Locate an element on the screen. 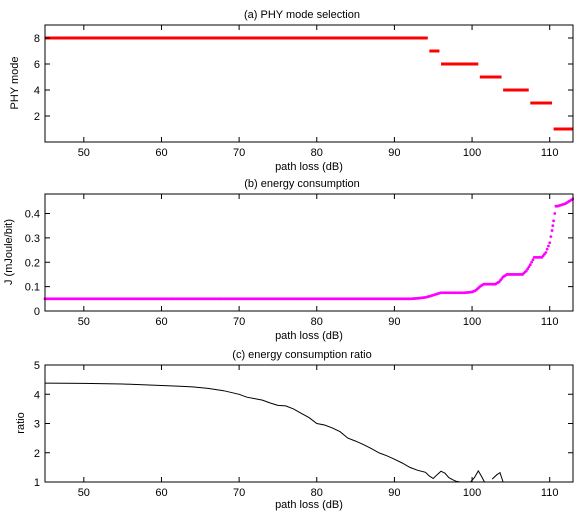  panel-b-title: (b) energy consumption is located at coordinates (302, 184).